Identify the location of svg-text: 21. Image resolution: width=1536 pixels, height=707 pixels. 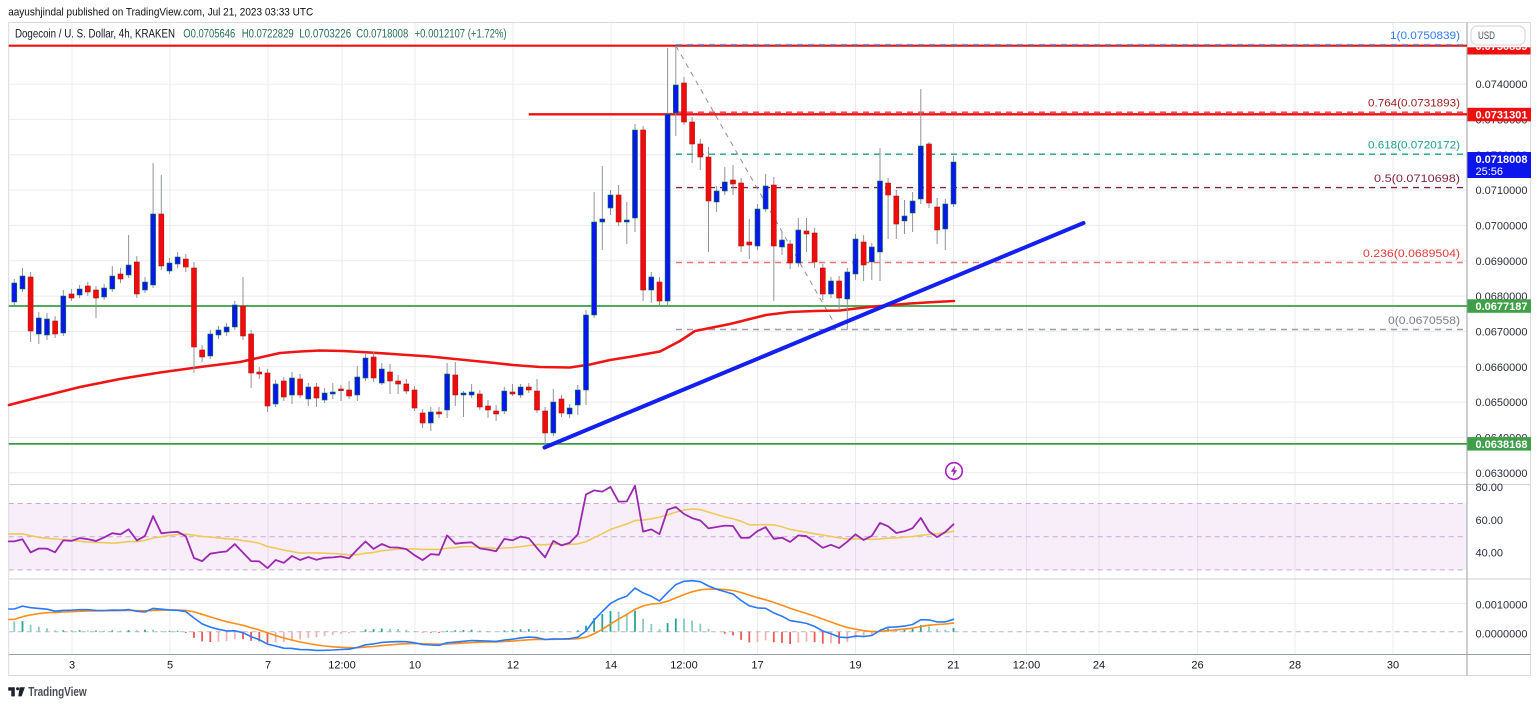
(953, 666).